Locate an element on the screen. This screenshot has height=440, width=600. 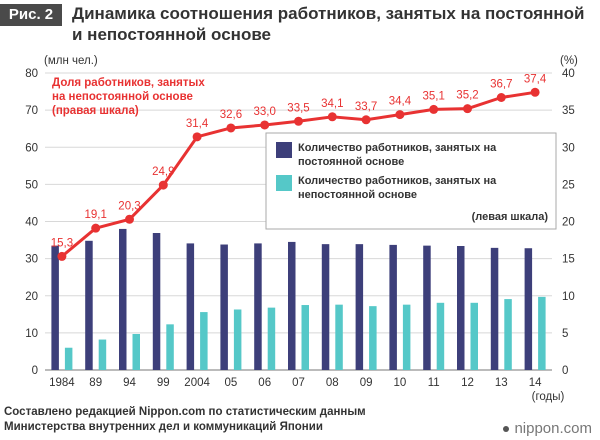
line-legend-text: (правая шкала) is located at coordinates (95, 111).